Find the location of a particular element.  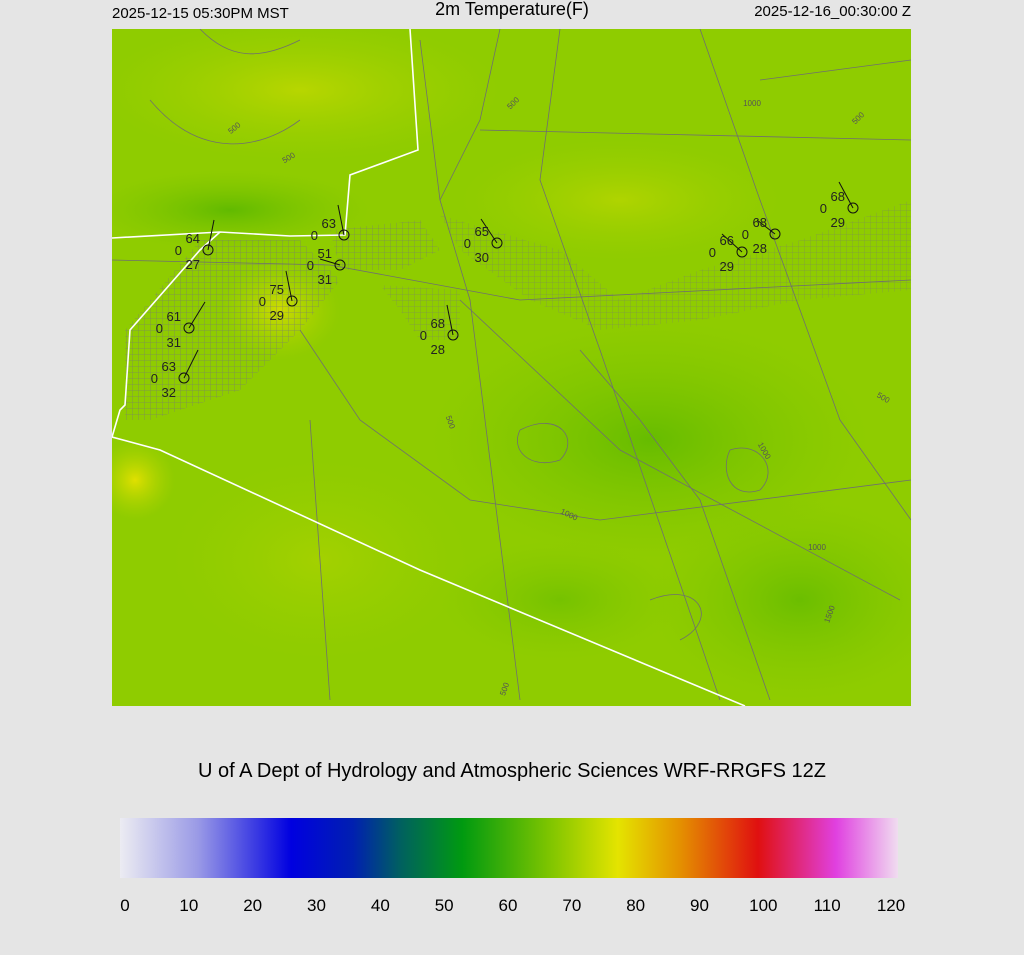

station-temp: 75 is located at coordinates (277, 289).